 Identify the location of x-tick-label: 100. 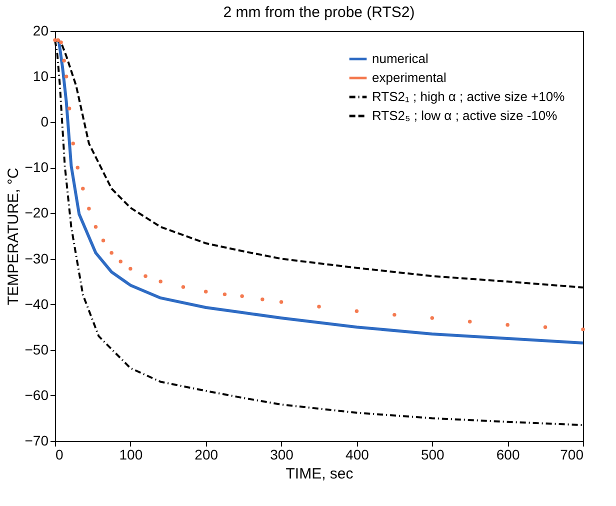
(131, 454).